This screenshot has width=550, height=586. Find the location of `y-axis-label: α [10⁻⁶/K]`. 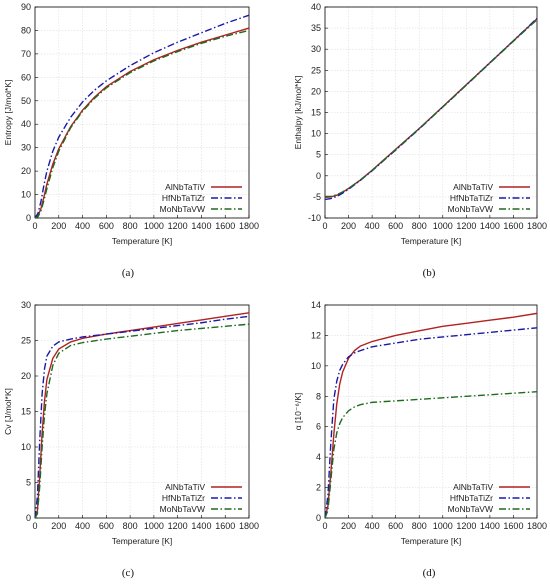

y-axis-label: α [10⁻⁶/K] is located at coordinates (298, 411).